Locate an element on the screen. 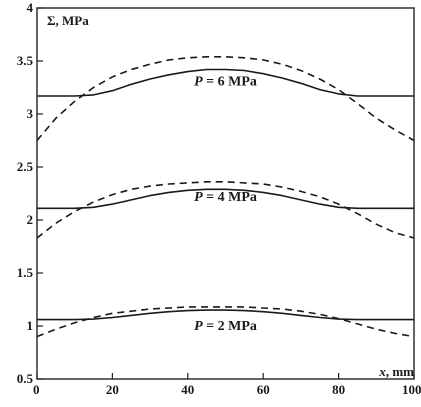 The image size is (421, 407). y-tick-label: 2 is located at coordinates (30, 219).